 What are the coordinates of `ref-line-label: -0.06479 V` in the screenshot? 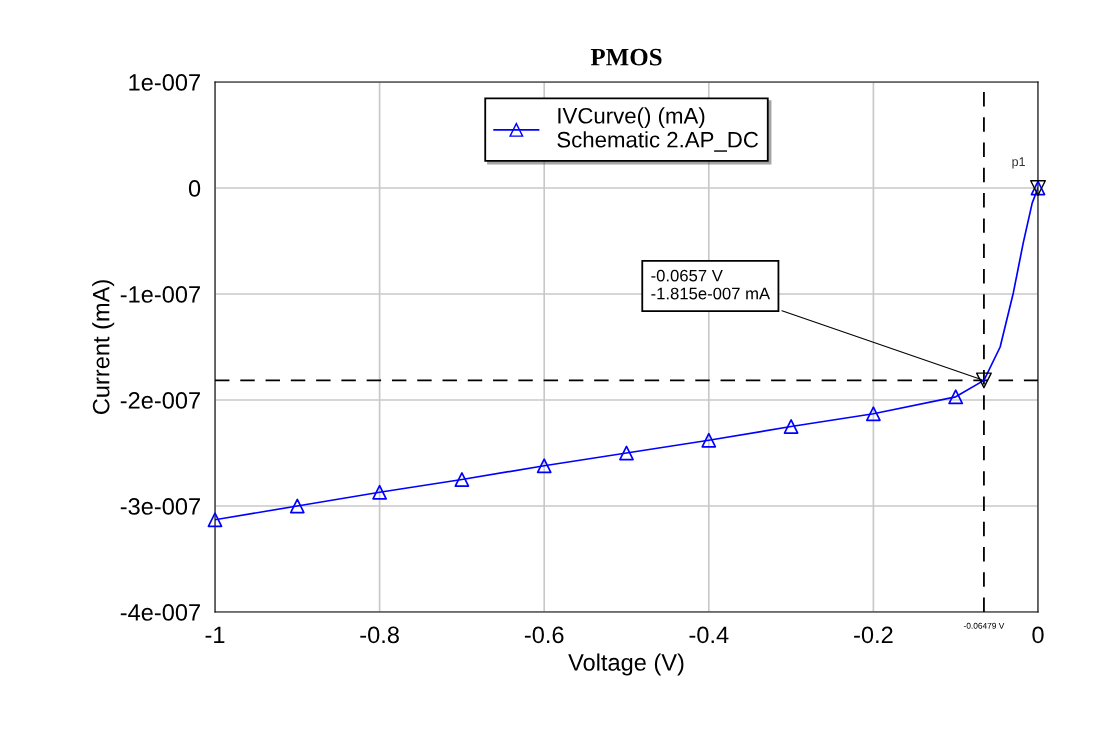 It's located at (984, 625).